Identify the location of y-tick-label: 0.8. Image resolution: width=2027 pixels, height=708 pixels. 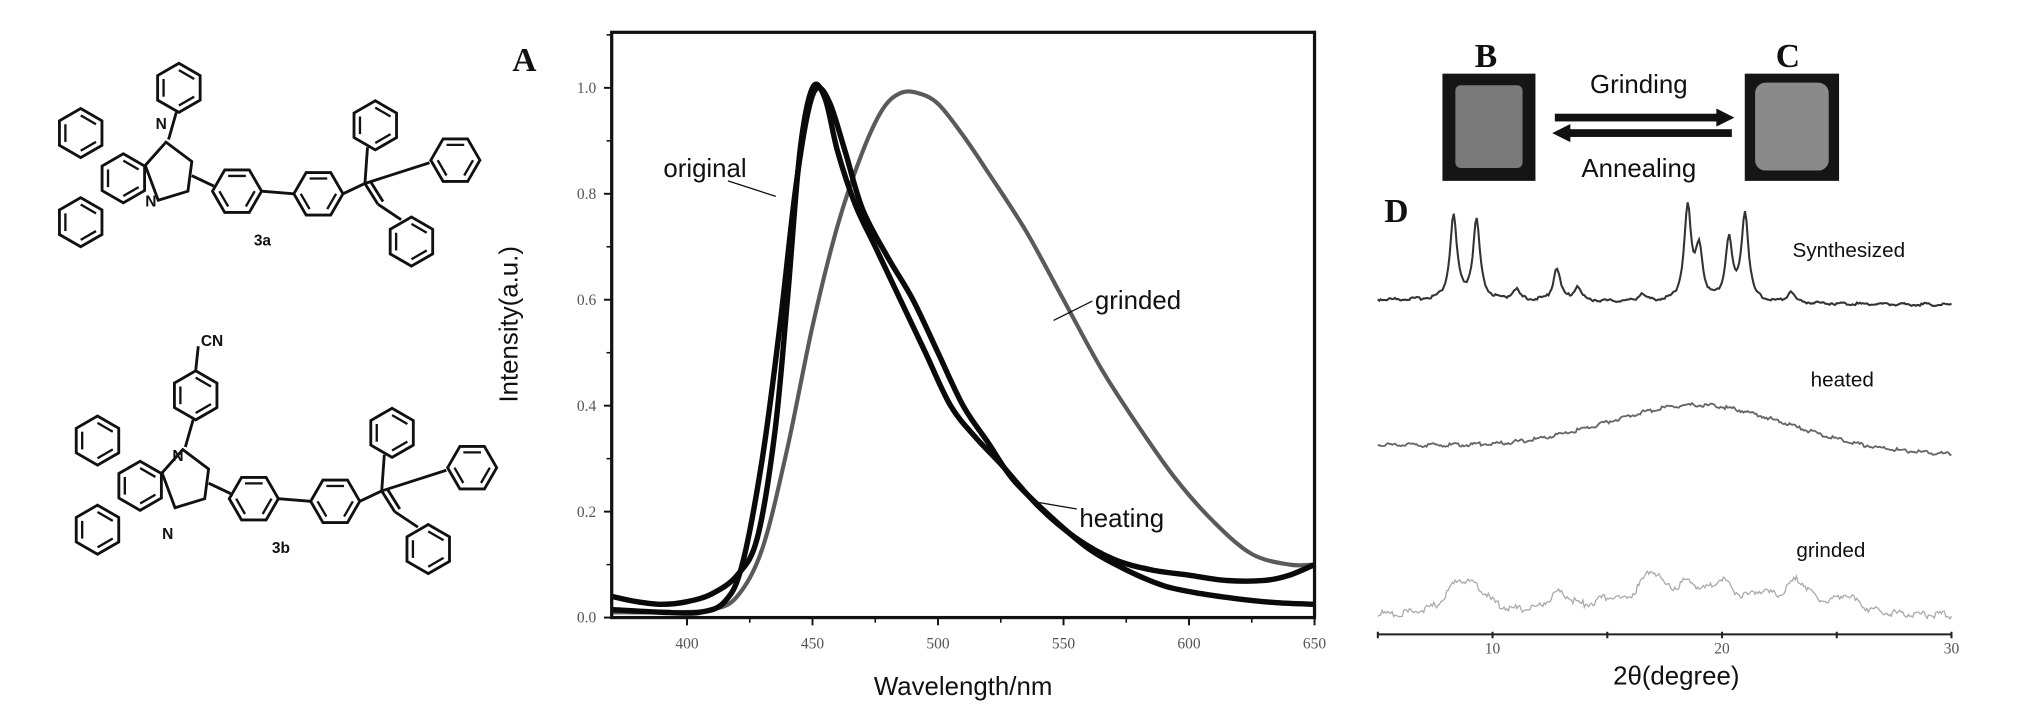
(587, 194).